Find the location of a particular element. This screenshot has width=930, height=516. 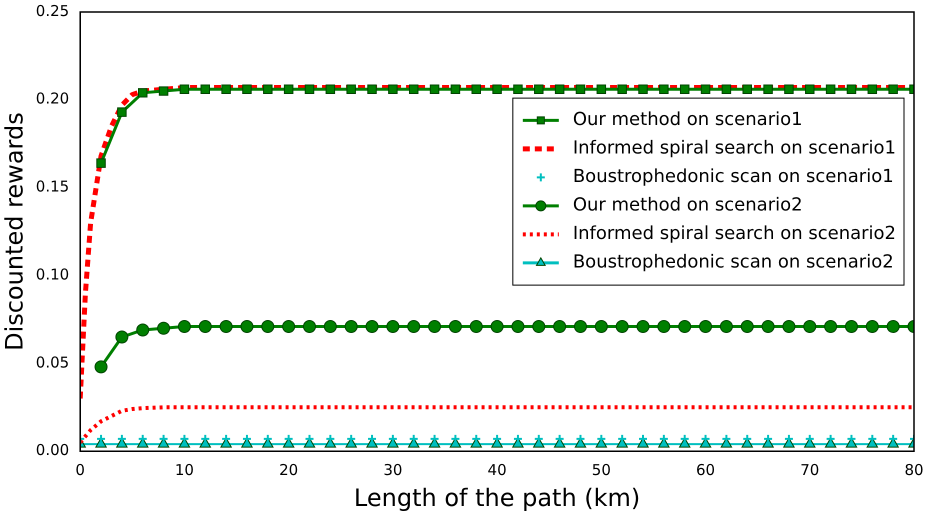

legend-label: Informed spiral search on scenario1 is located at coordinates (734, 148).